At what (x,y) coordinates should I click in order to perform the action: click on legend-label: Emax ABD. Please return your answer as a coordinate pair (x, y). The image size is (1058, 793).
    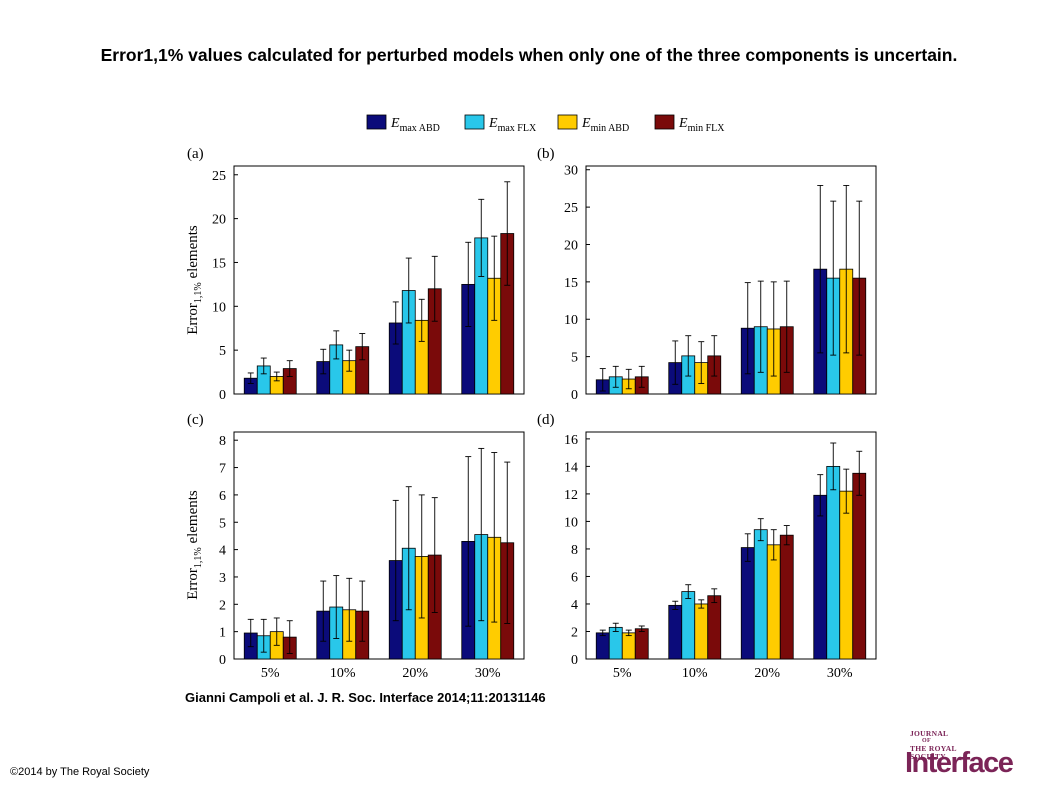
    Looking at the image, I should click on (415, 125).